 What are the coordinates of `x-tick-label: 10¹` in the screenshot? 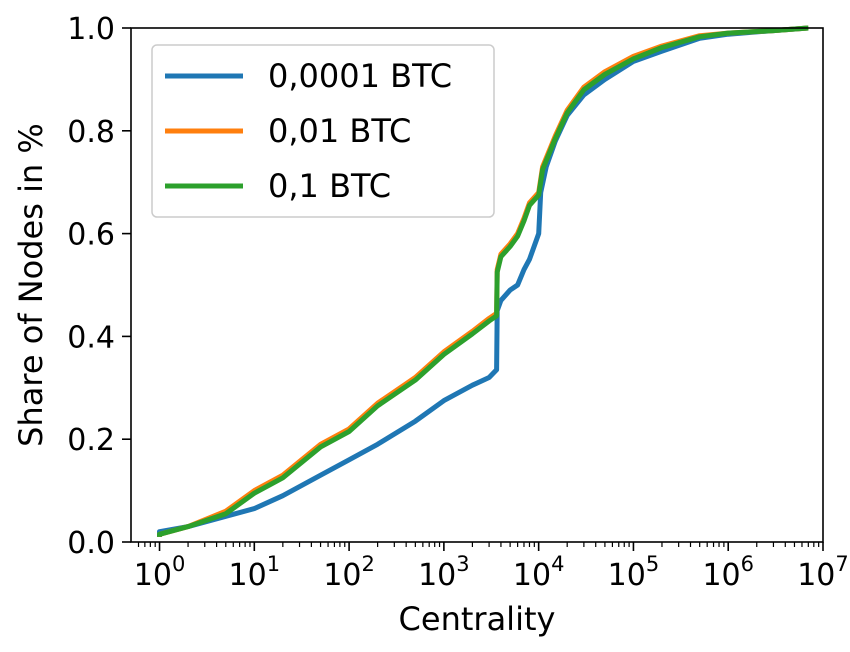 It's located at (255, 572).